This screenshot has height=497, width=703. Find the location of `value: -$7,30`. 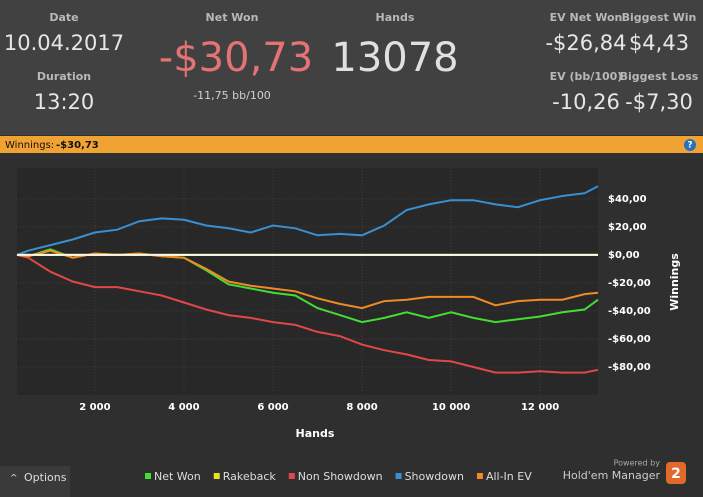

value: -$7,30 is located at coordinates (659, 102).